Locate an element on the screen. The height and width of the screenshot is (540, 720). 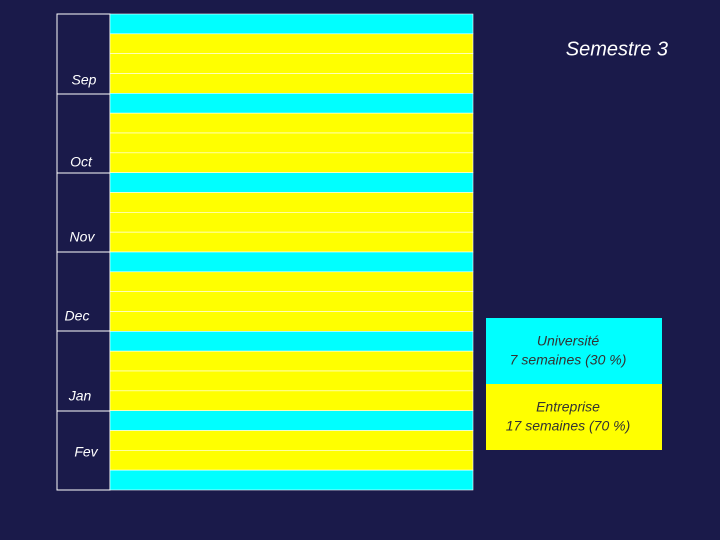
legend-detail: 7 semaines (30 %) is located at coordinates (568, 360).